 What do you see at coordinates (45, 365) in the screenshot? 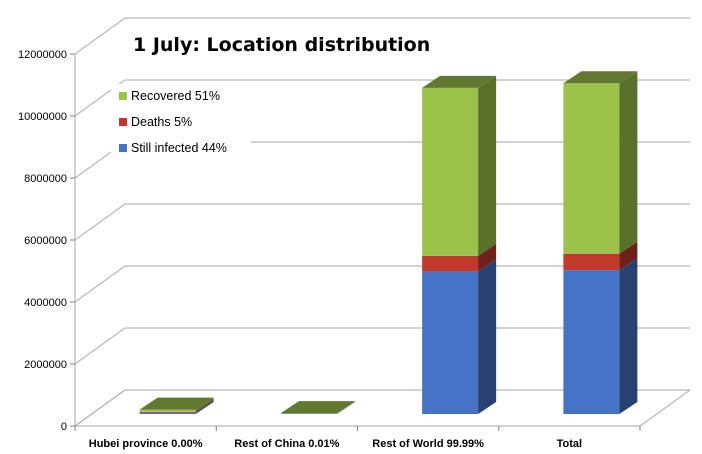
I see `y-tick-label: 2000000` at bounding box center [45, 365].